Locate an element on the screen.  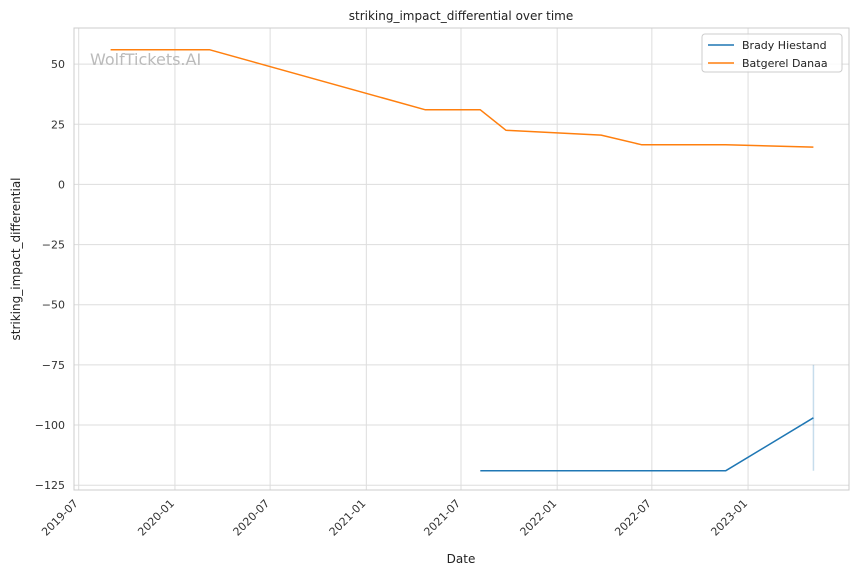
y-tick-label: −50 is located at coordinates (53, 305).